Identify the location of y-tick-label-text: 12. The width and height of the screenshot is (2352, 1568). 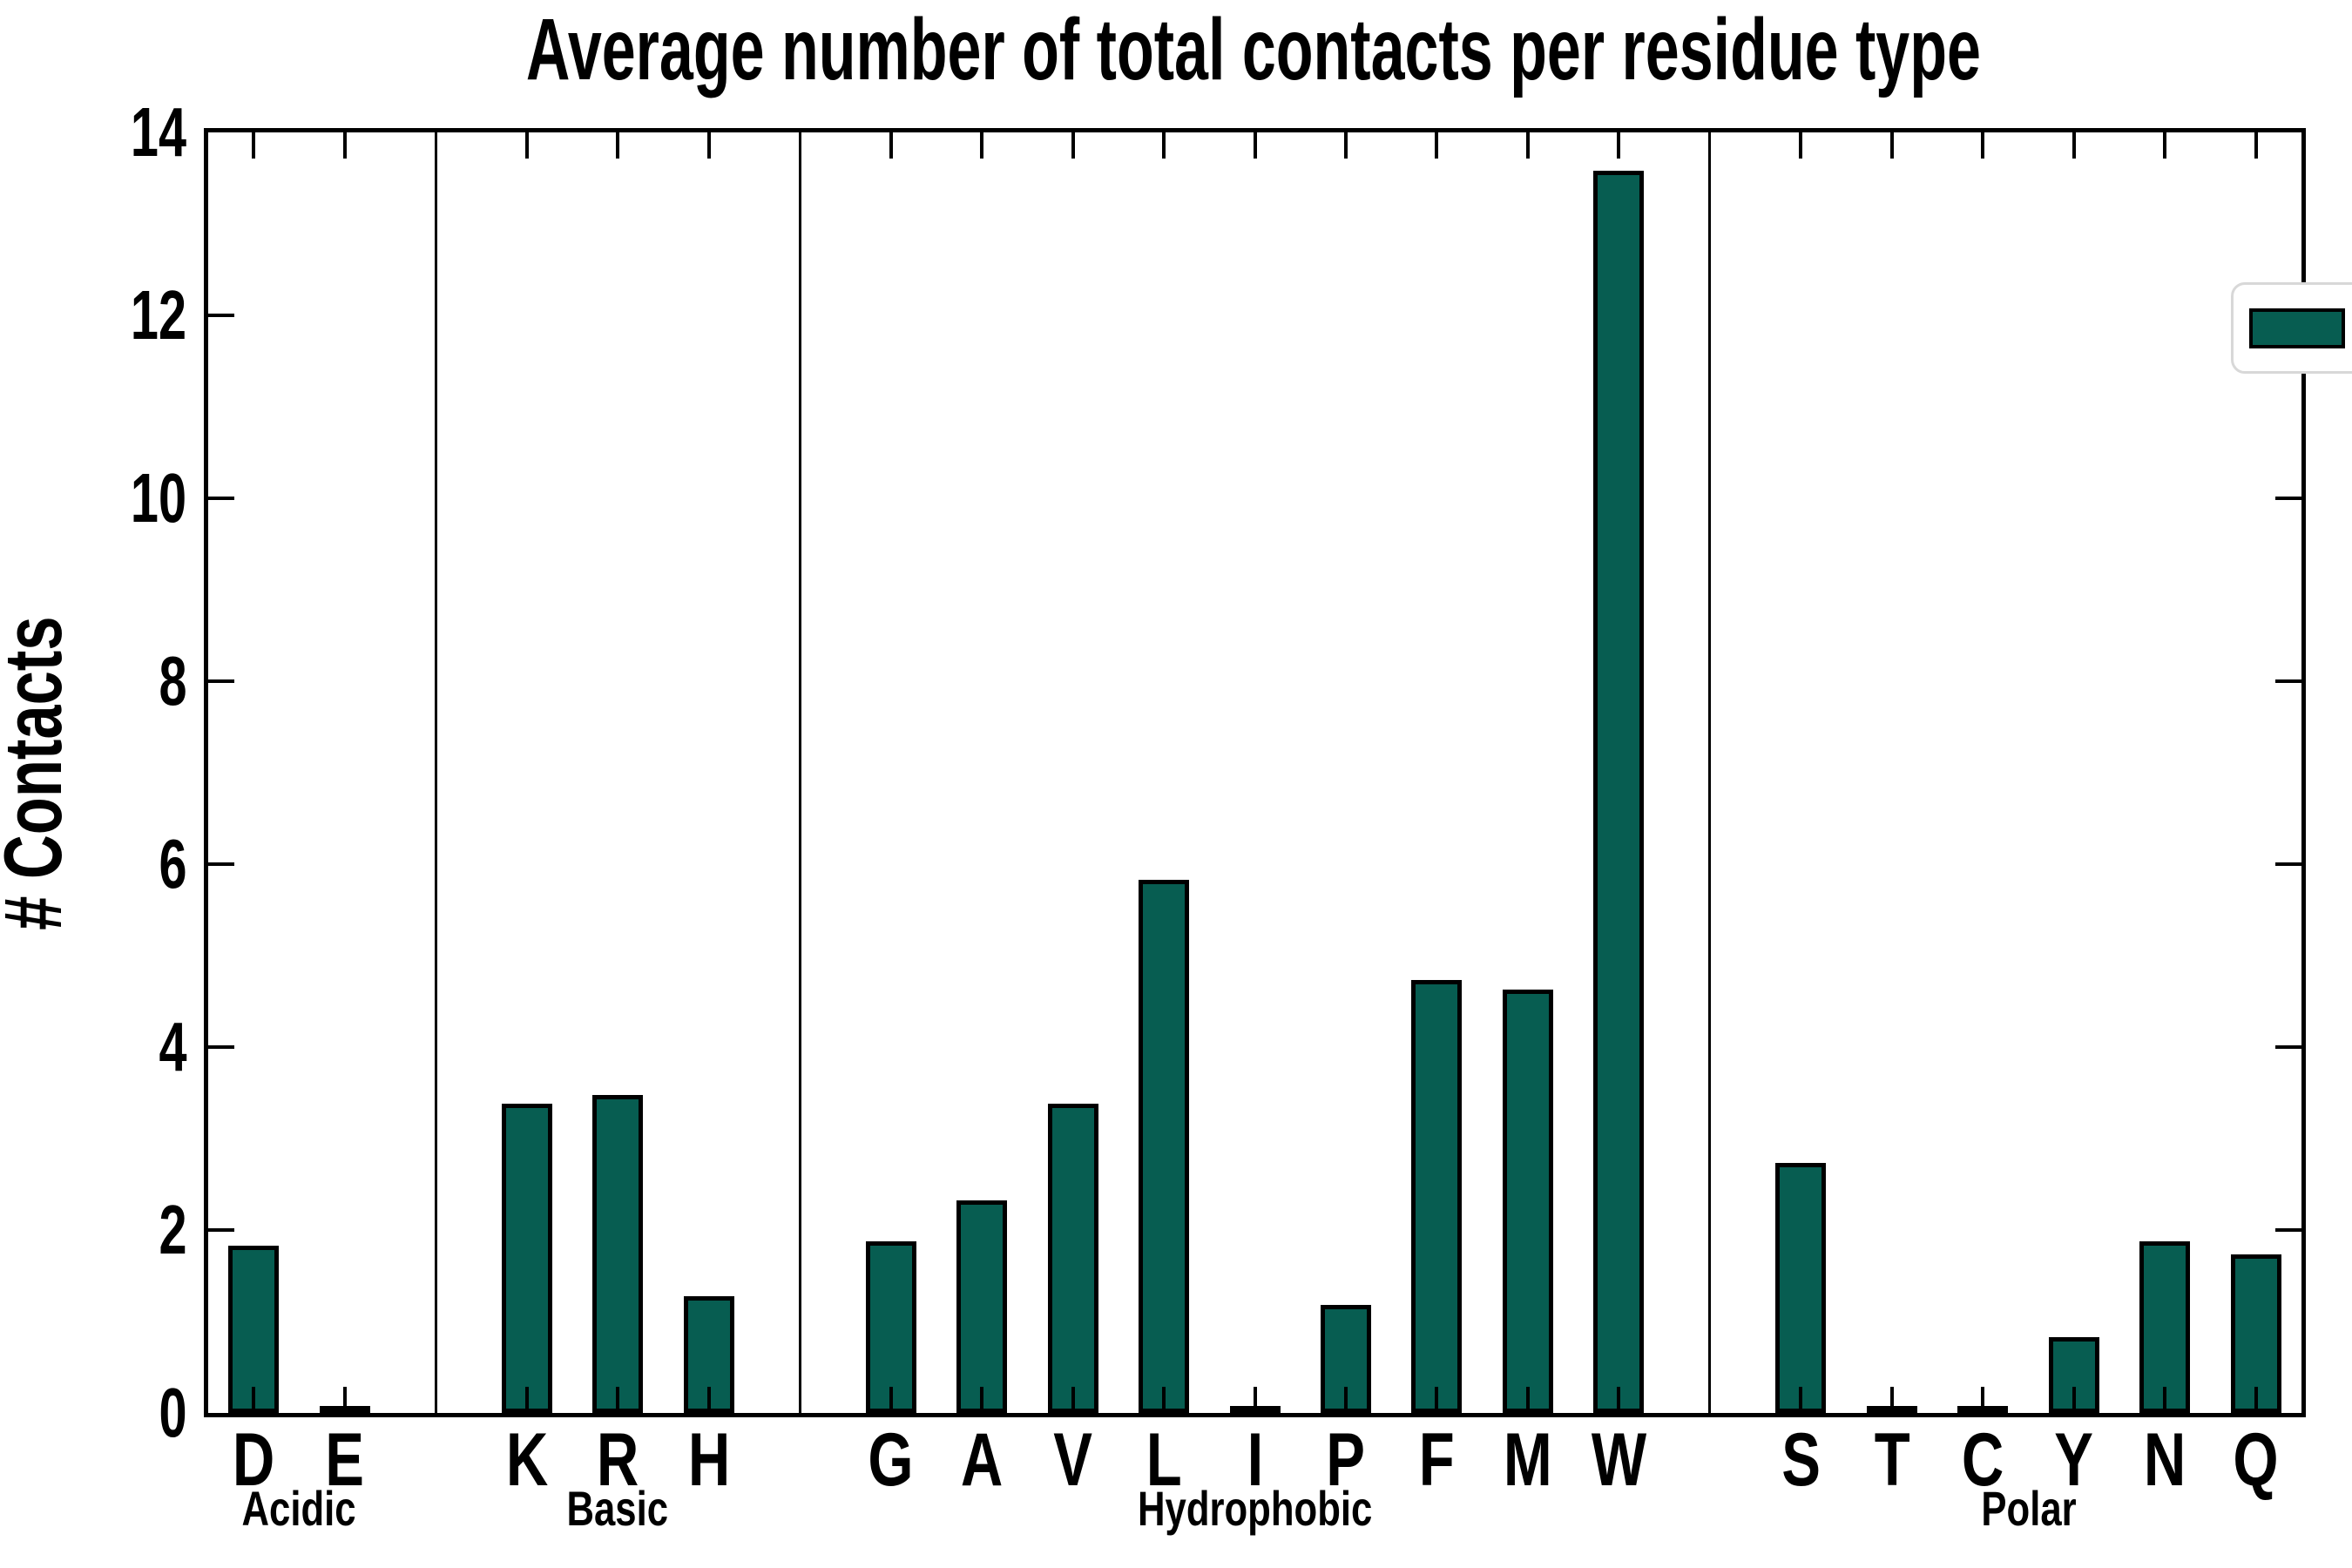
(158, 315).